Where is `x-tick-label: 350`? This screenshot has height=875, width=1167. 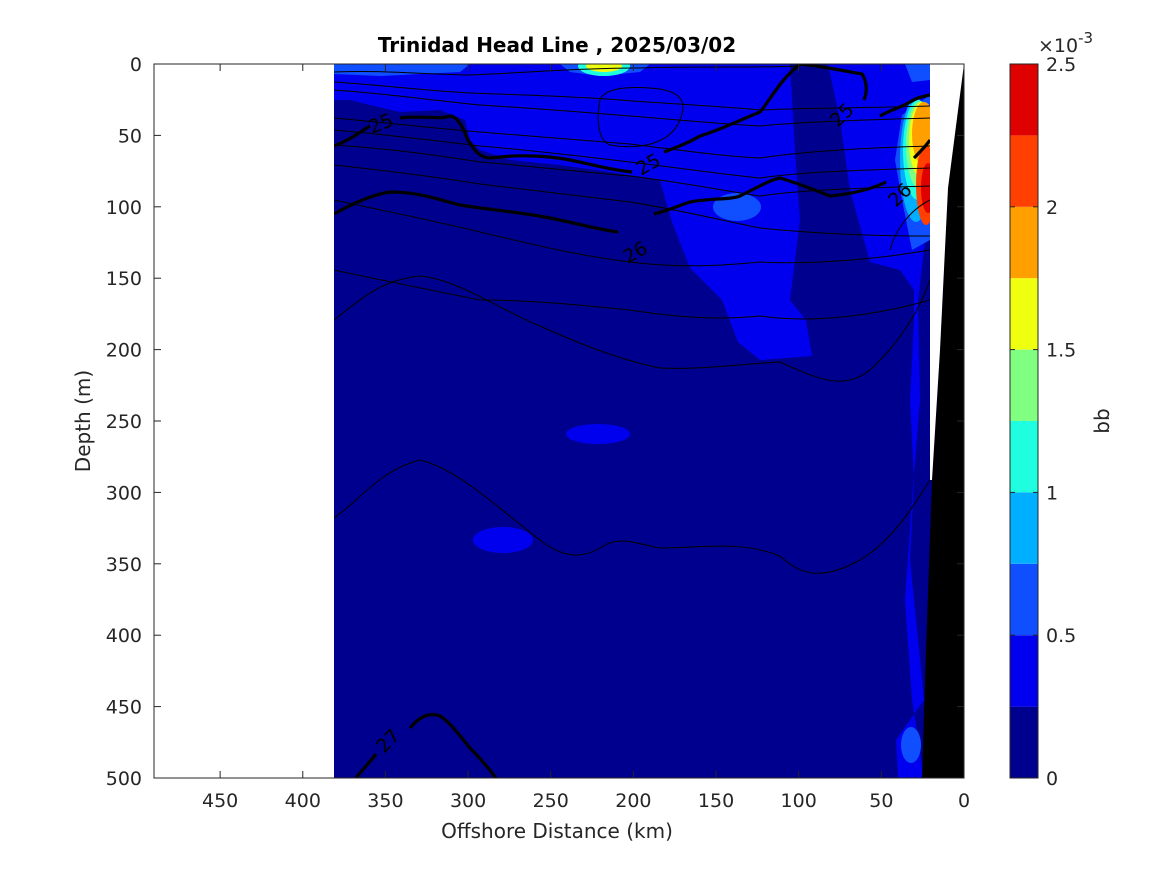 x-tick-label: 350 is located at coordinates (385, 801).